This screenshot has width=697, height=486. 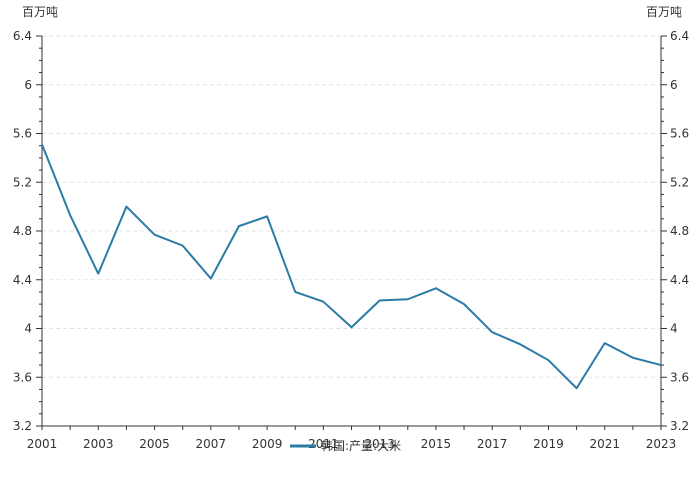 What do you see at coordinates (42, 444) in the screenshot?
I see `x-tick-label: 2001` at bounding box center [42, 444].